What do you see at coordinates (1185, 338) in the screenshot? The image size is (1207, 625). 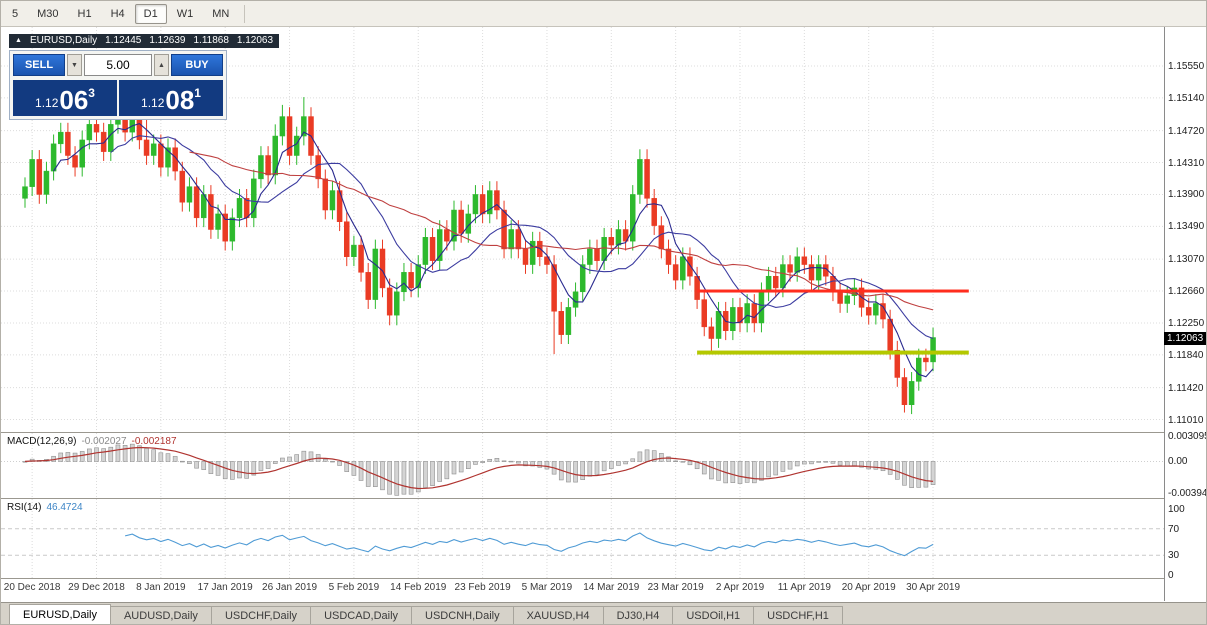 I see `current-price-tag: 1.12063` at bounding box center [1185, 338].